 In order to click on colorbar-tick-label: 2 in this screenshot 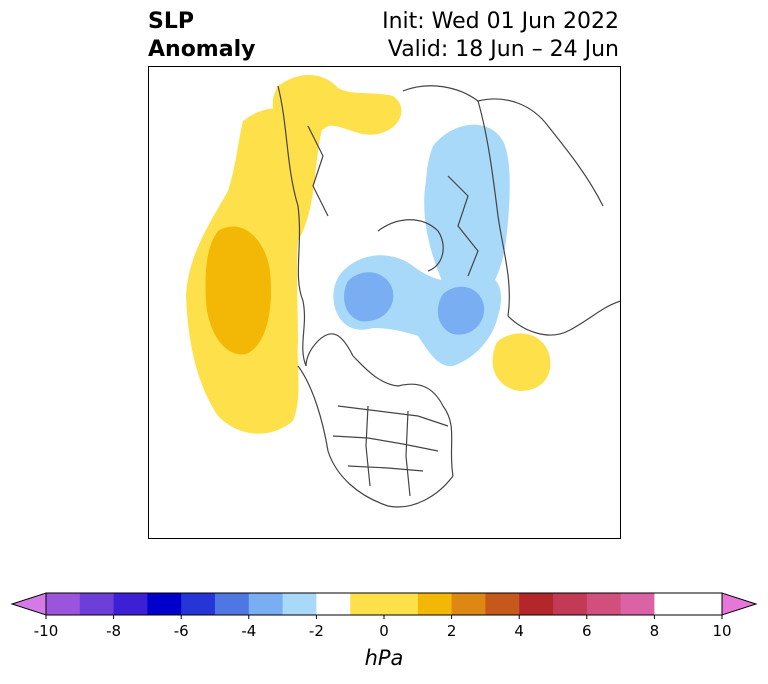, I will do `click(452, 631)`.